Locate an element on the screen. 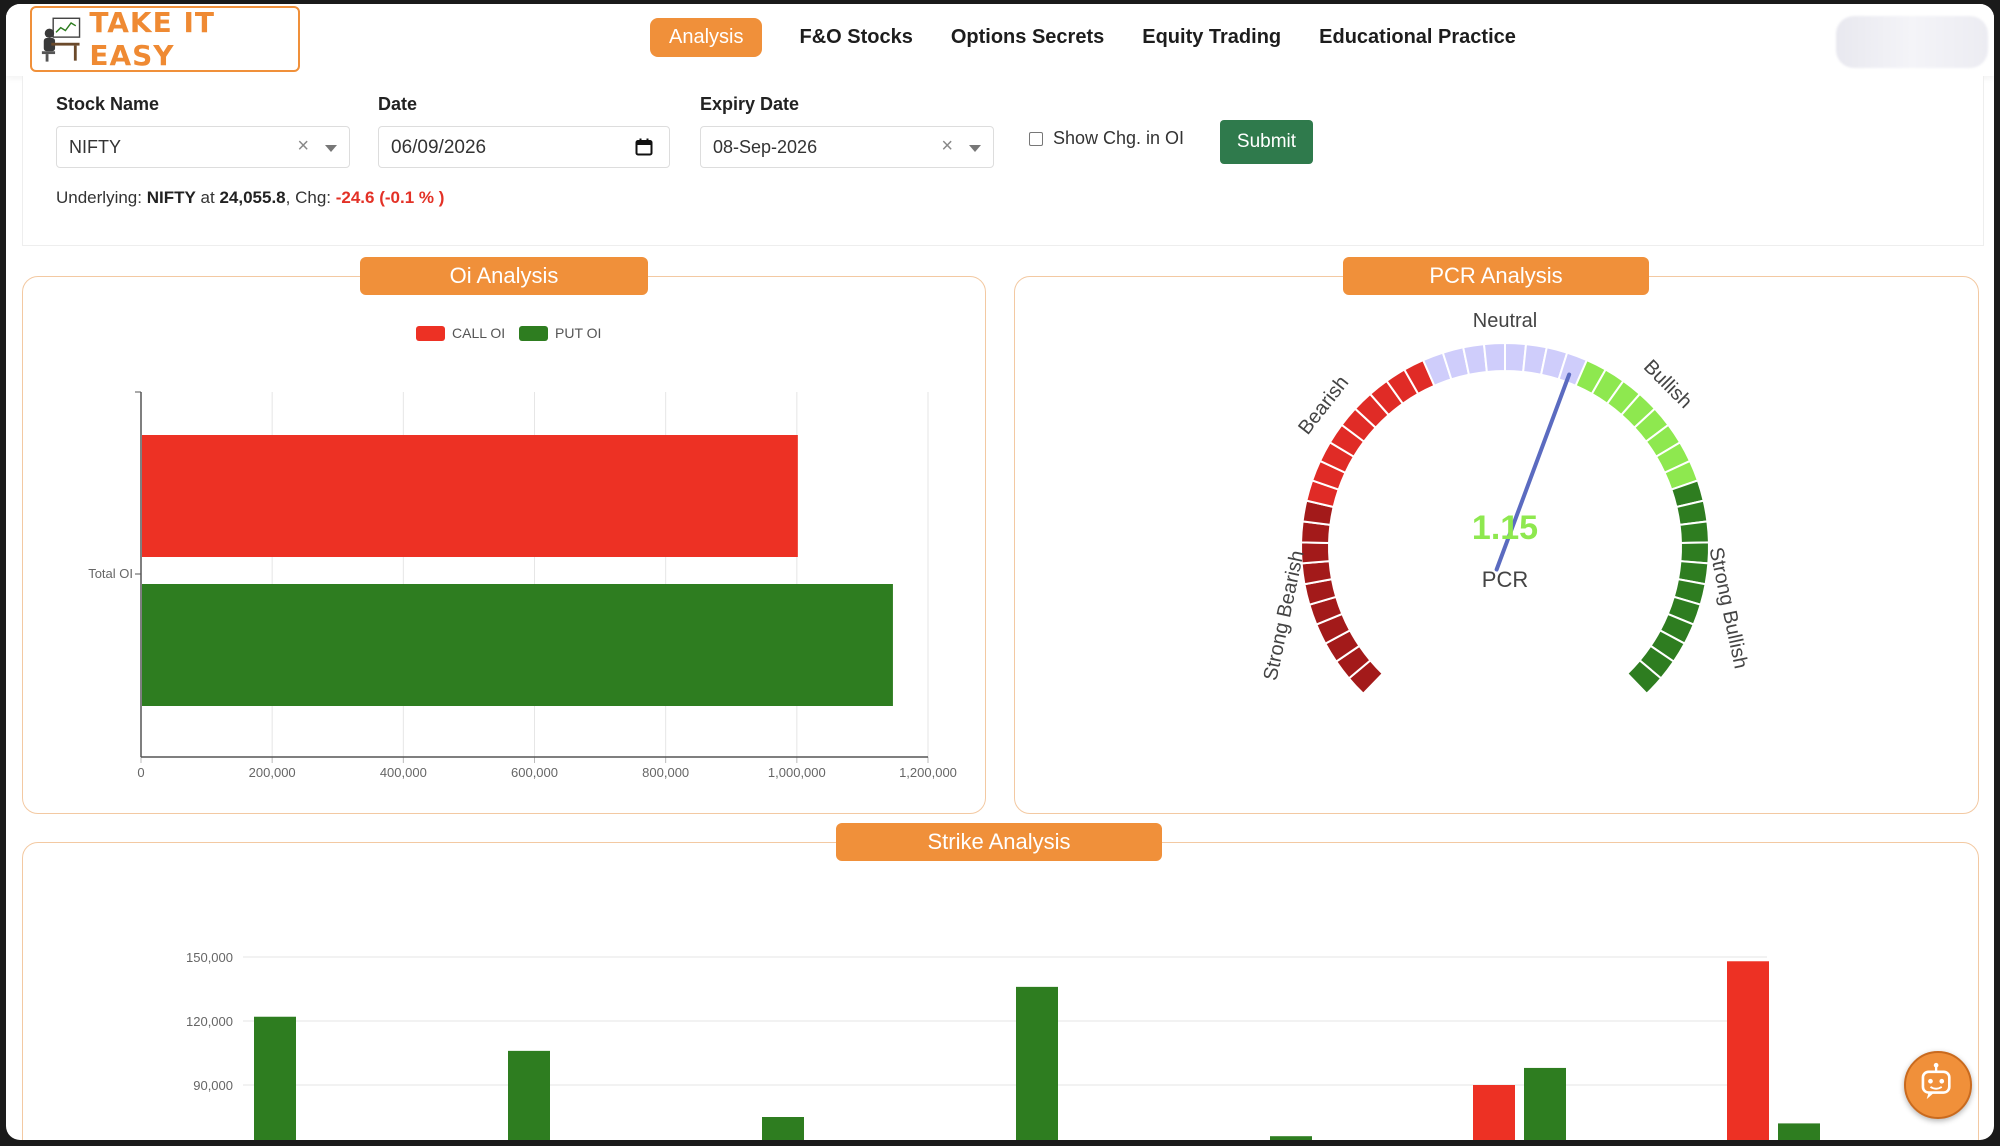 The image size is (2000, 1146). x-tick-label: 400,000 is located at coordinates (403, 772).